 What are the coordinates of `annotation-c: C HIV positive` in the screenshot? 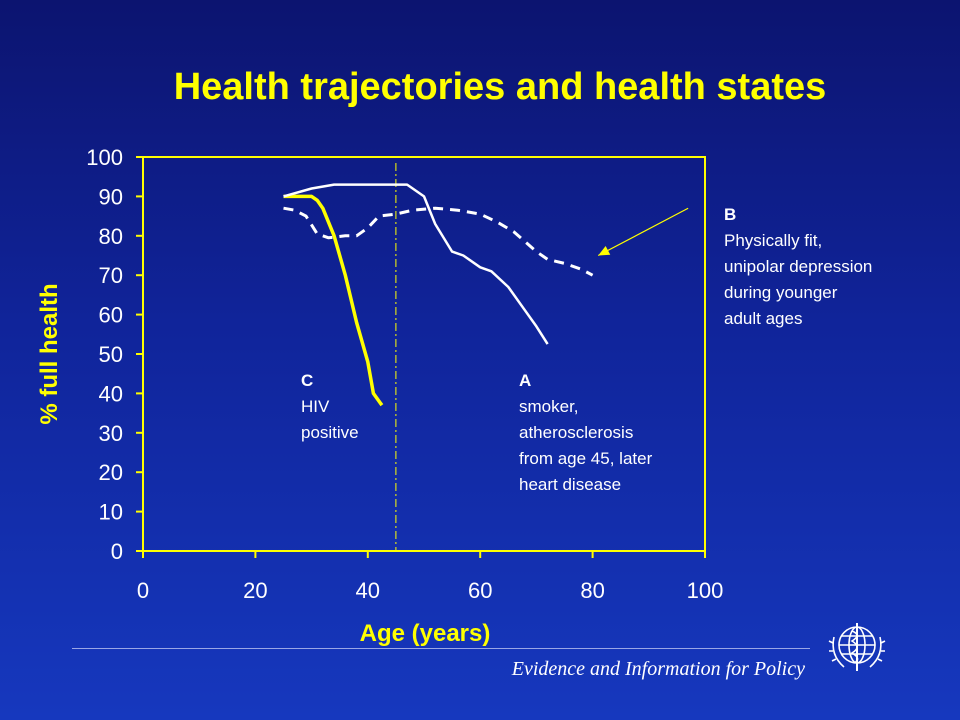 It's located at (330, 407).